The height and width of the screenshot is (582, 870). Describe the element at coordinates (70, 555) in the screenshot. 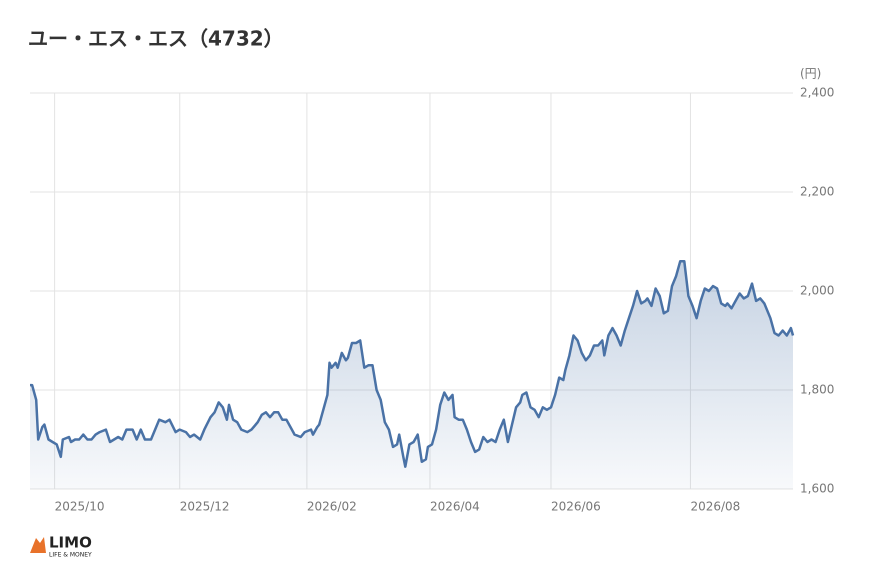

I see `logo-tagline: LIFE & MONEY` at that location.